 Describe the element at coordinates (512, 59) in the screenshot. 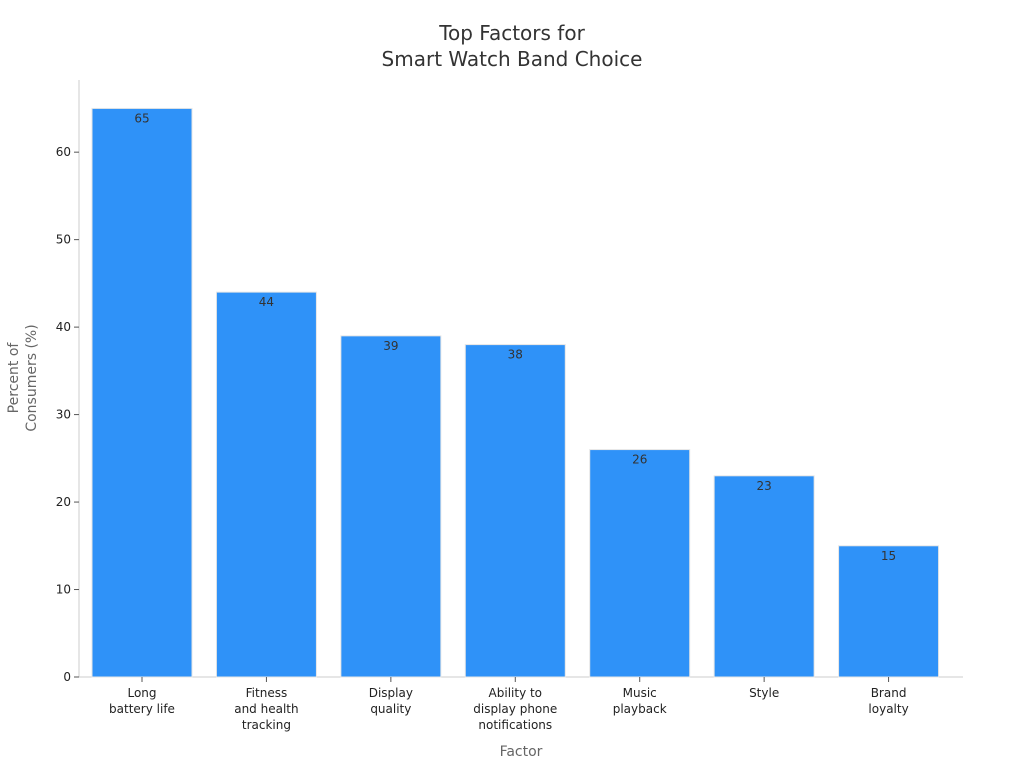

I see `chart-title-line: Smart Watch Band Choice` at that location.